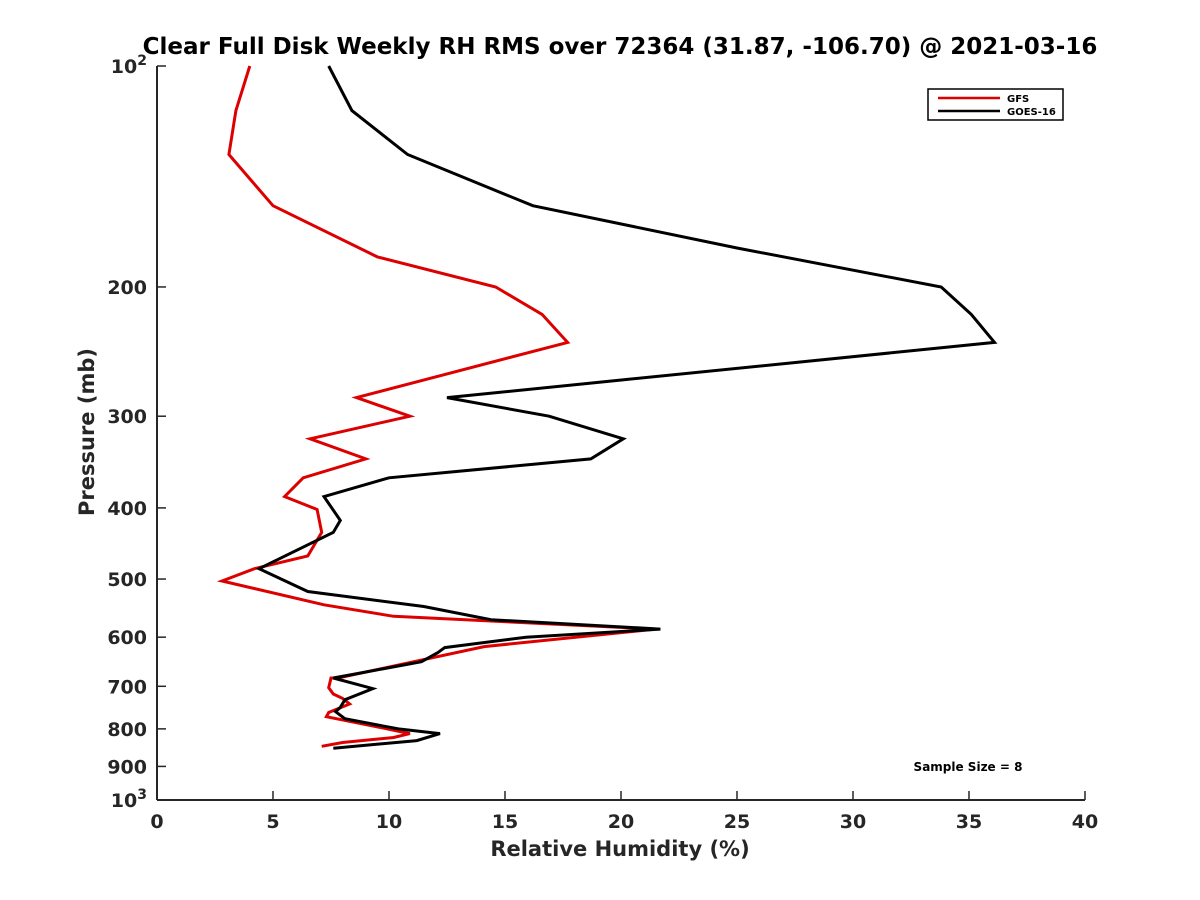 This screenshot has width=1200, height=900. What do you see at coordinates (127, 767) in the screenshot?
I see `y-tick-label: 900` at bounding box center [127, 767].